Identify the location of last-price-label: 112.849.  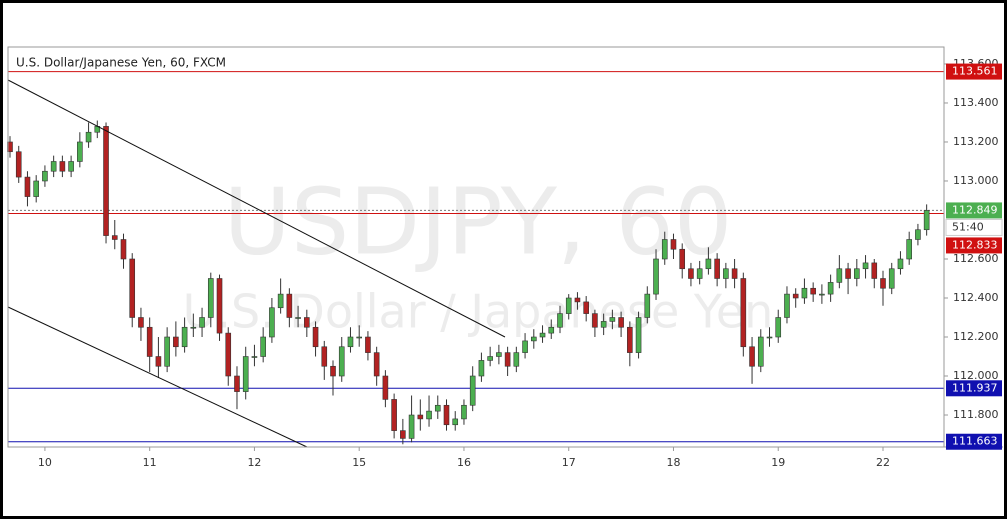
(975, 209).